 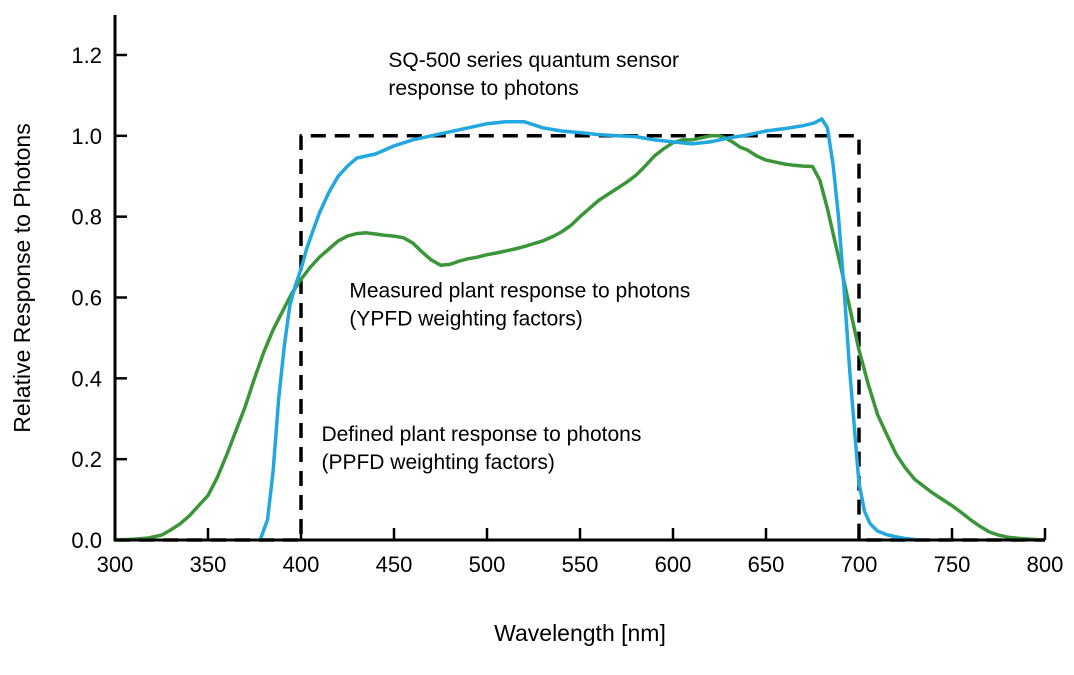 What do you see at coordinates (86, 459) in the screenshot?
I see `y-tick-label: 0.2` at bounding box center [86, 459].